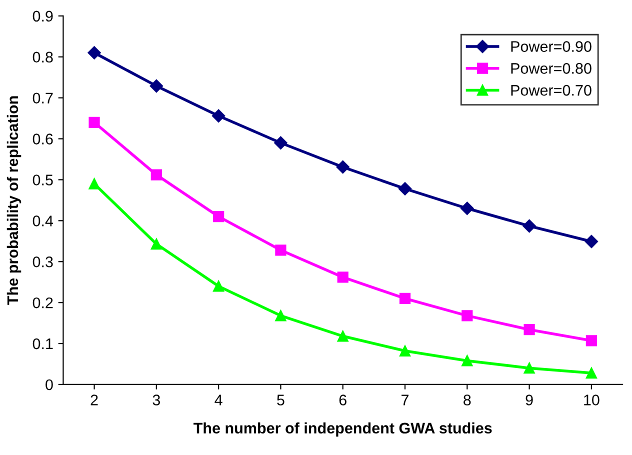  Describe the element at coordinates (156, 400) in the screenshot. I see `x-tick-label: 3` at that location.